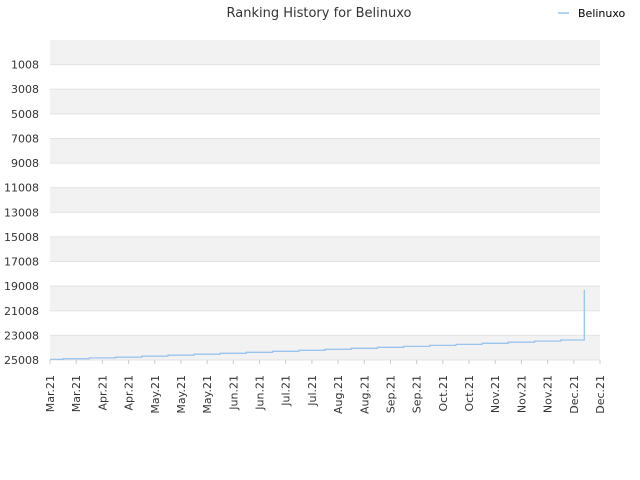 This screenshot has height=480, width=640. I want to click on y-tick-label: 1008, so click(25, 65).